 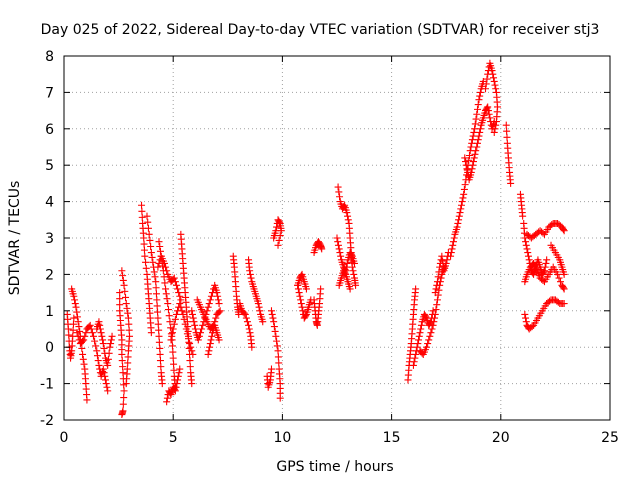 I want to click on y-tick-label: 1, so click(x=49, y=312).